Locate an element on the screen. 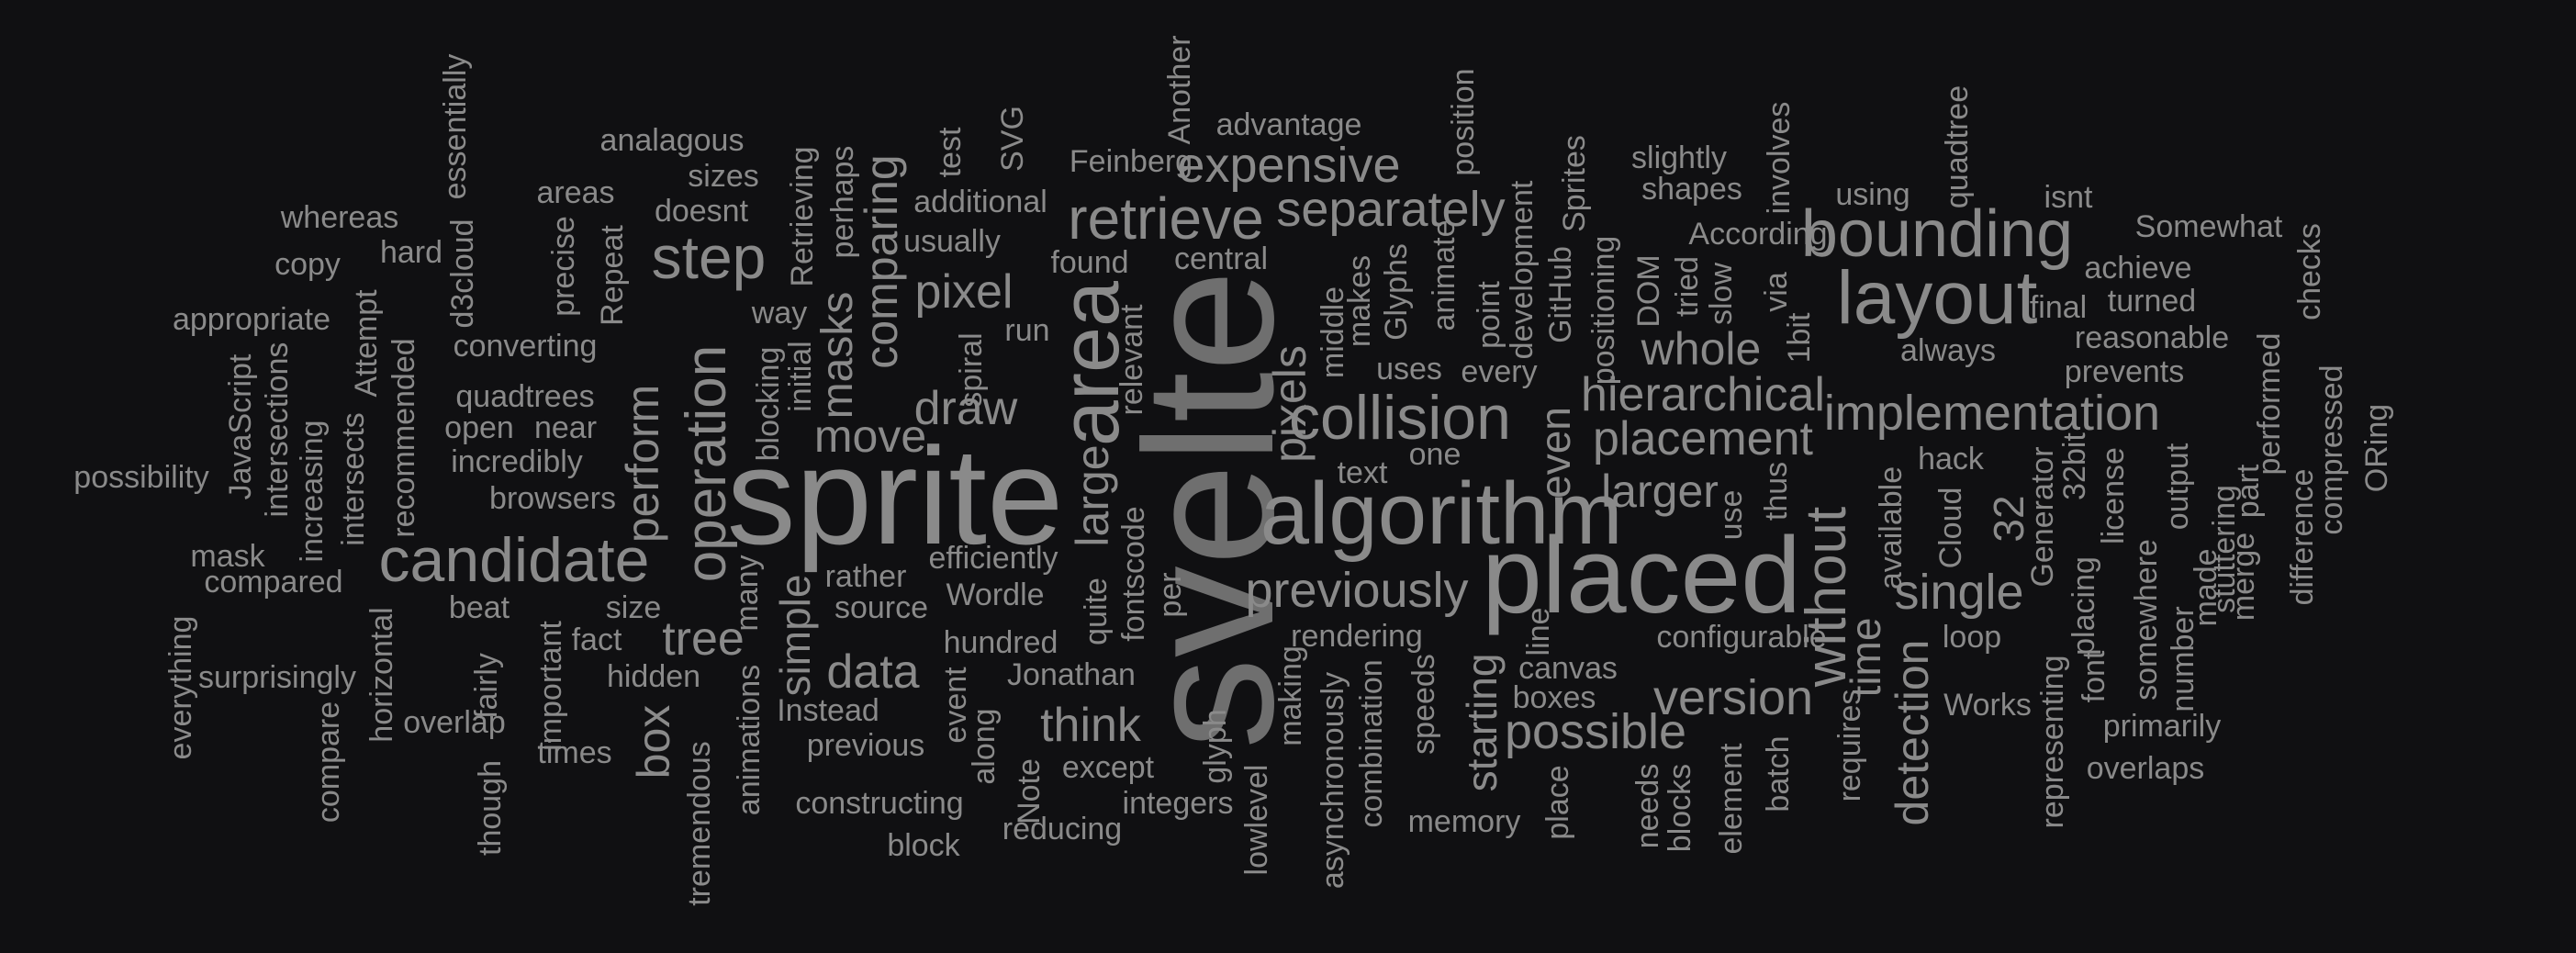 The width and height of the screenshot is (2576, 953). word-attempt: Attempt is located at coordinates (366, 343).